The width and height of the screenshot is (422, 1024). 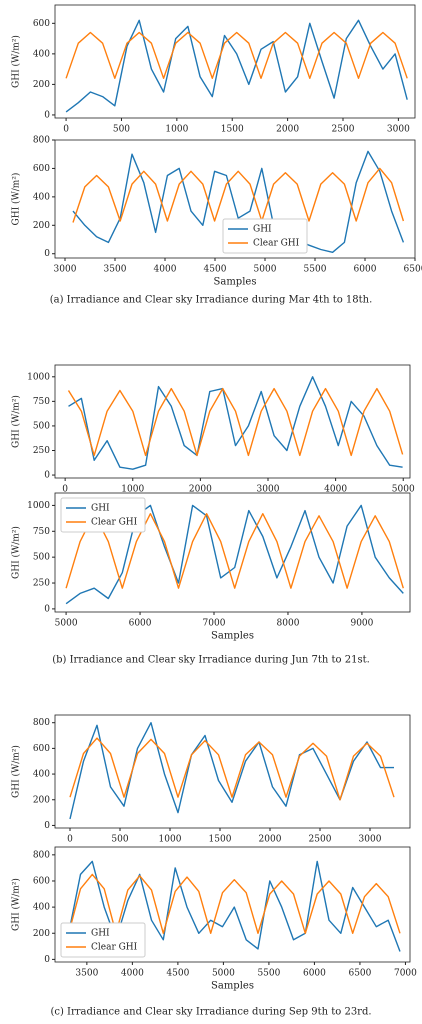 I want to click on x-tick-label: 5500, so click(x=268, y=974).